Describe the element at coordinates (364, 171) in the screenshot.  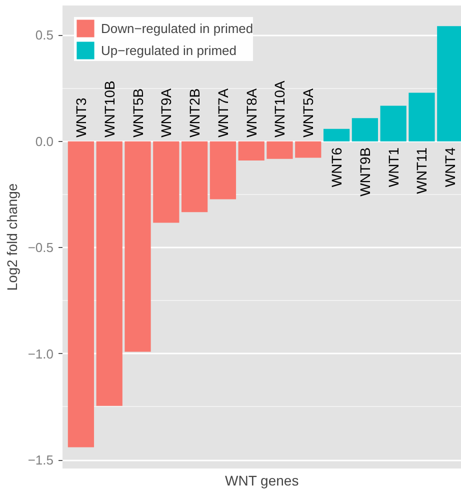
I see `x-tick-label: WNT9B` at that location.